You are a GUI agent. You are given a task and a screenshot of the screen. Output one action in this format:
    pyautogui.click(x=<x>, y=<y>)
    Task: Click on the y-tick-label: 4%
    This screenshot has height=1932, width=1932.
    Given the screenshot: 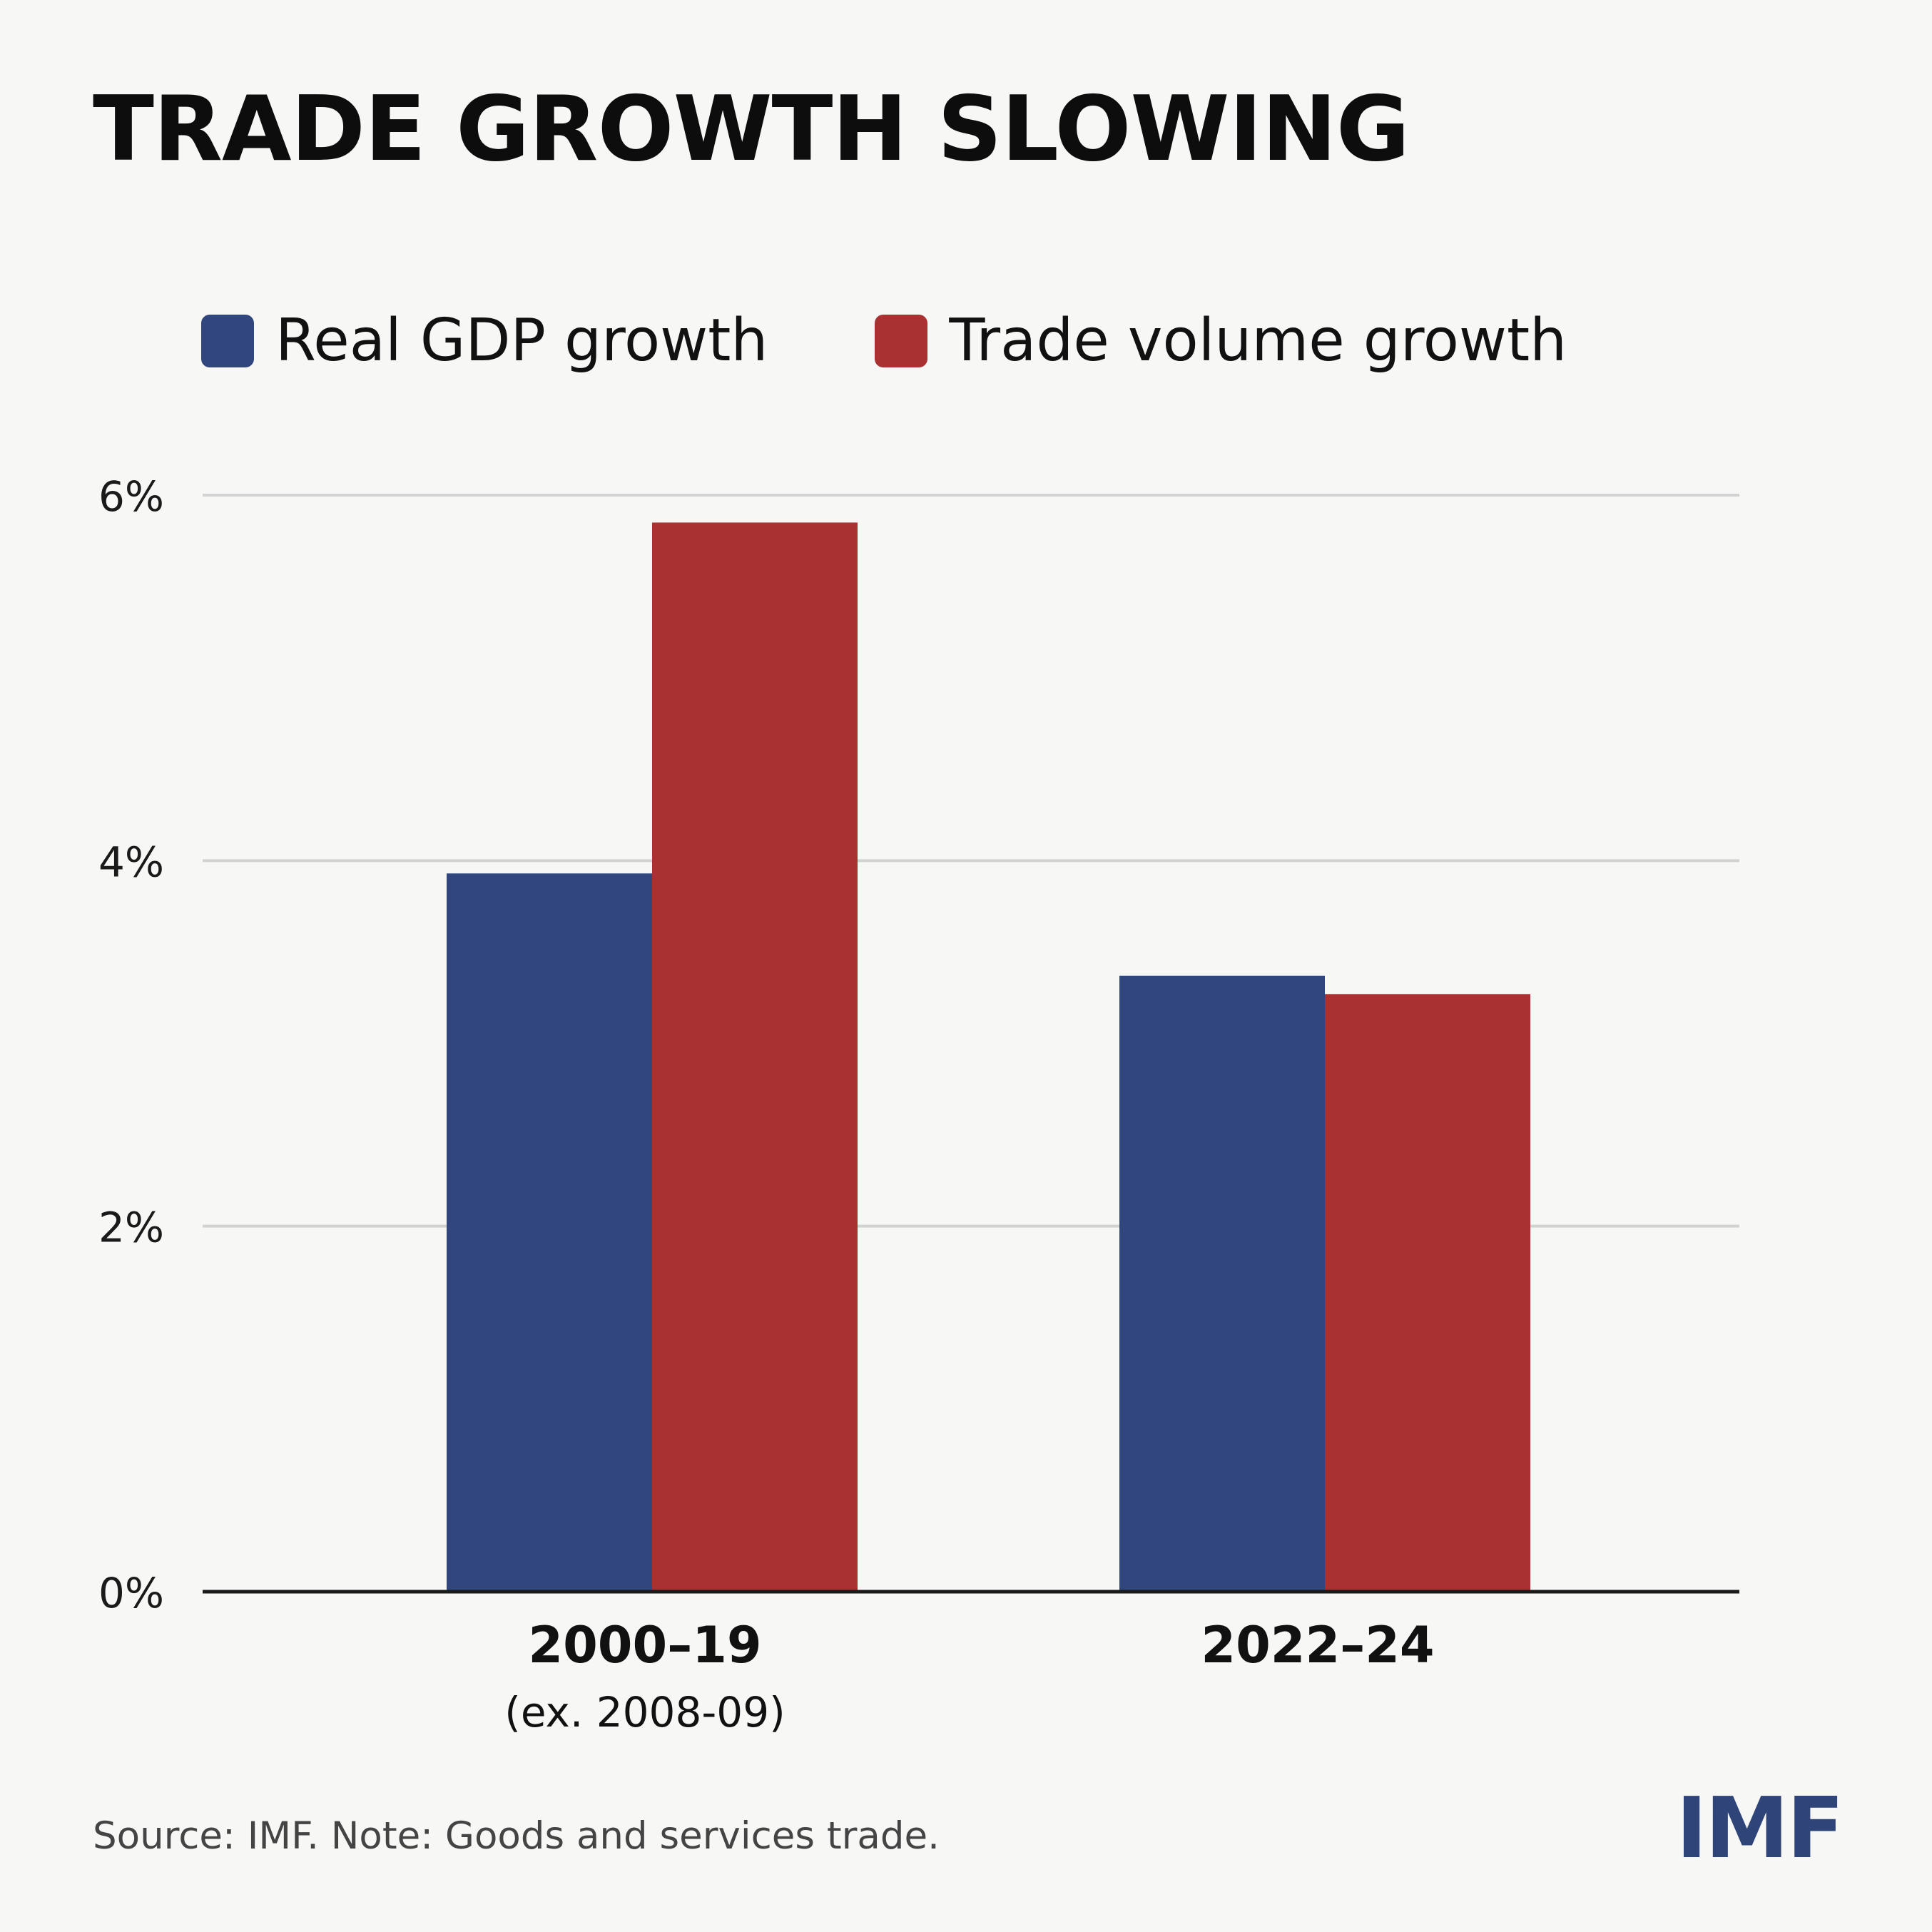 What is the action you would take?
    pyautogui.click(x=131, y=862)
    